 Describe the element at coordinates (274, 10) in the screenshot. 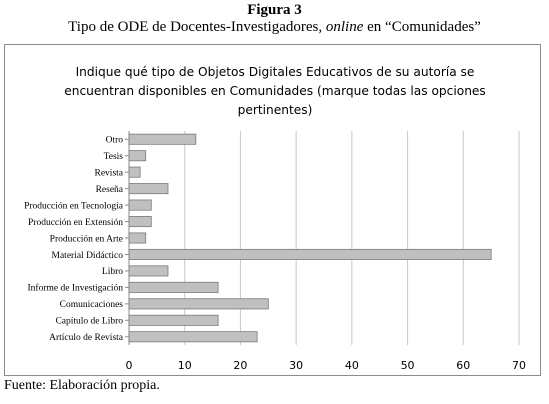

I see `figure-number: Figura 3` at that location.